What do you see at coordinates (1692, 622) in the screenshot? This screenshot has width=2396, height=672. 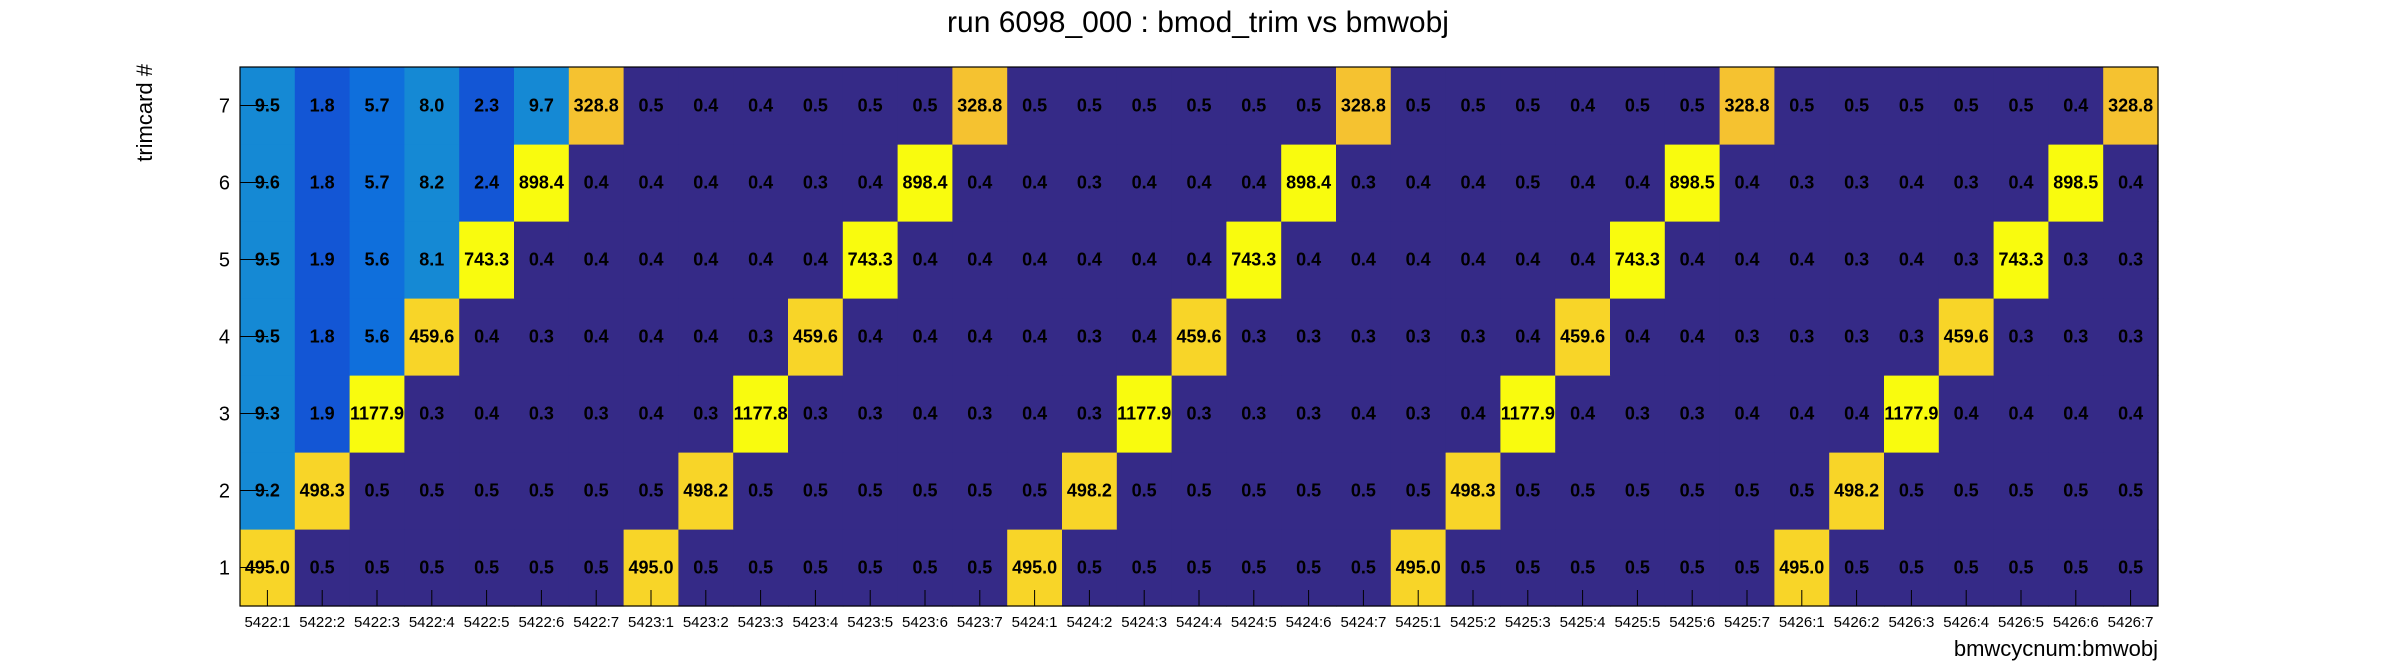 I see `x-tick-label: 5425:6` at bounding box center [1692, 622].